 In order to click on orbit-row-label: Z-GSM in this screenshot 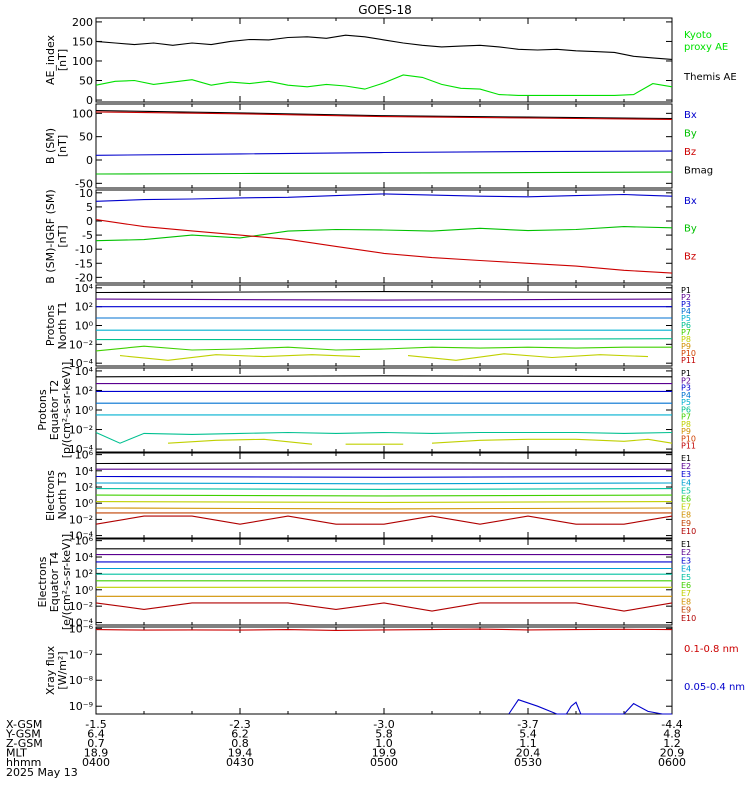, I will do `click(24, 743)`.